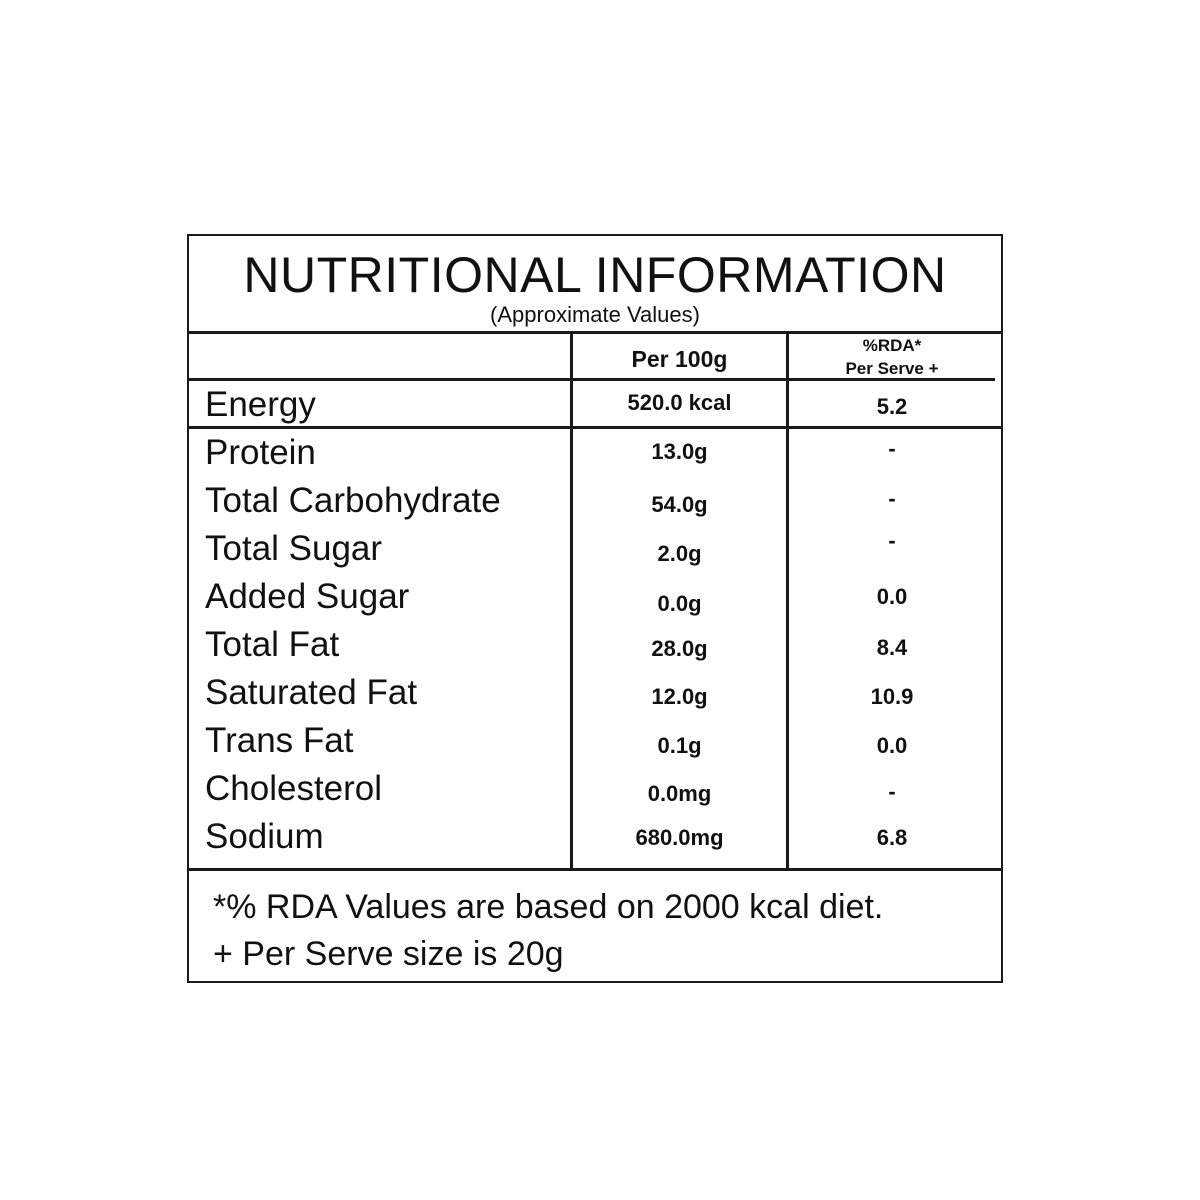 This screenshot has width=1200, height=1200. I want to click on nutrient-rda-total-carbohydrate: -, so click(892, 498).